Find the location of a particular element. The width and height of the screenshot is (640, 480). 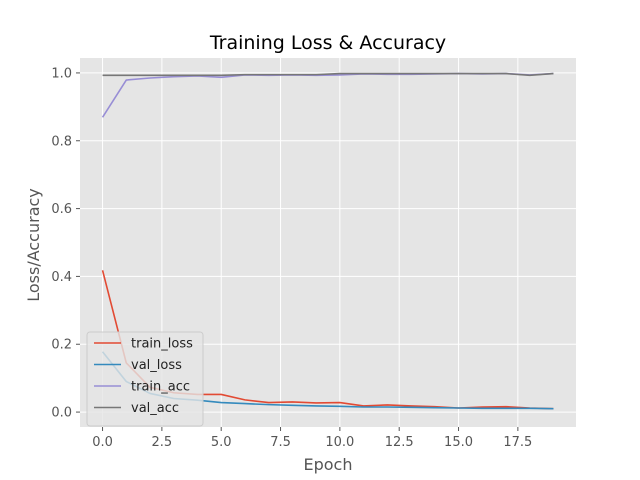

y-tick-label: 0.0 is located at coordinates (61, 413).